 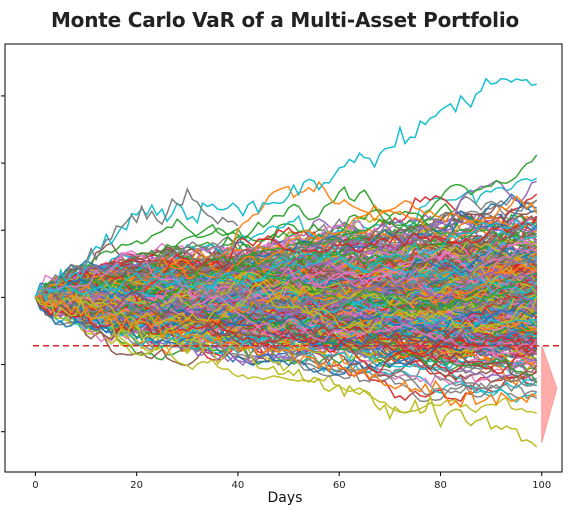 What do you see at coordinates (339, 485) in the screenshot?
I see `x-tick-label: 60` at bounding box center [339, 485].